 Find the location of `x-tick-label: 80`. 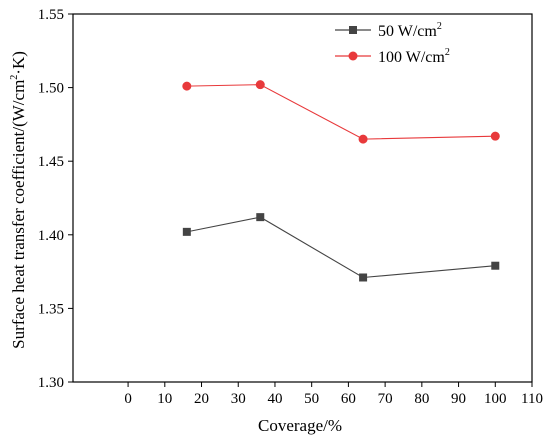

x-tick-label: 80 is located at coordinates (421, 399).